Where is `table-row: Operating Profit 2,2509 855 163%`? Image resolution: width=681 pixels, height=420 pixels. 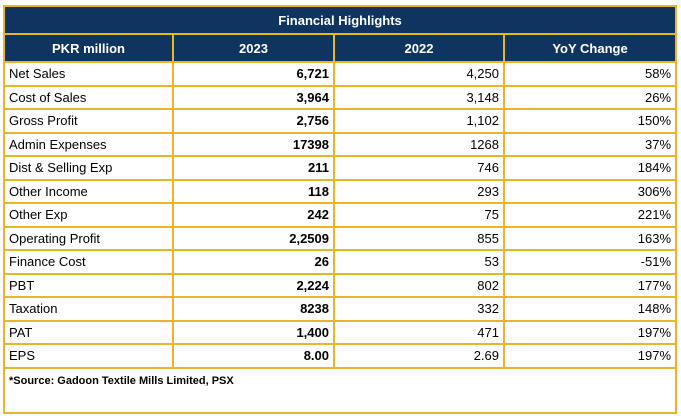
table-row: Operating Profit 2,2509 855 163% is located at coordinates (340, 238).